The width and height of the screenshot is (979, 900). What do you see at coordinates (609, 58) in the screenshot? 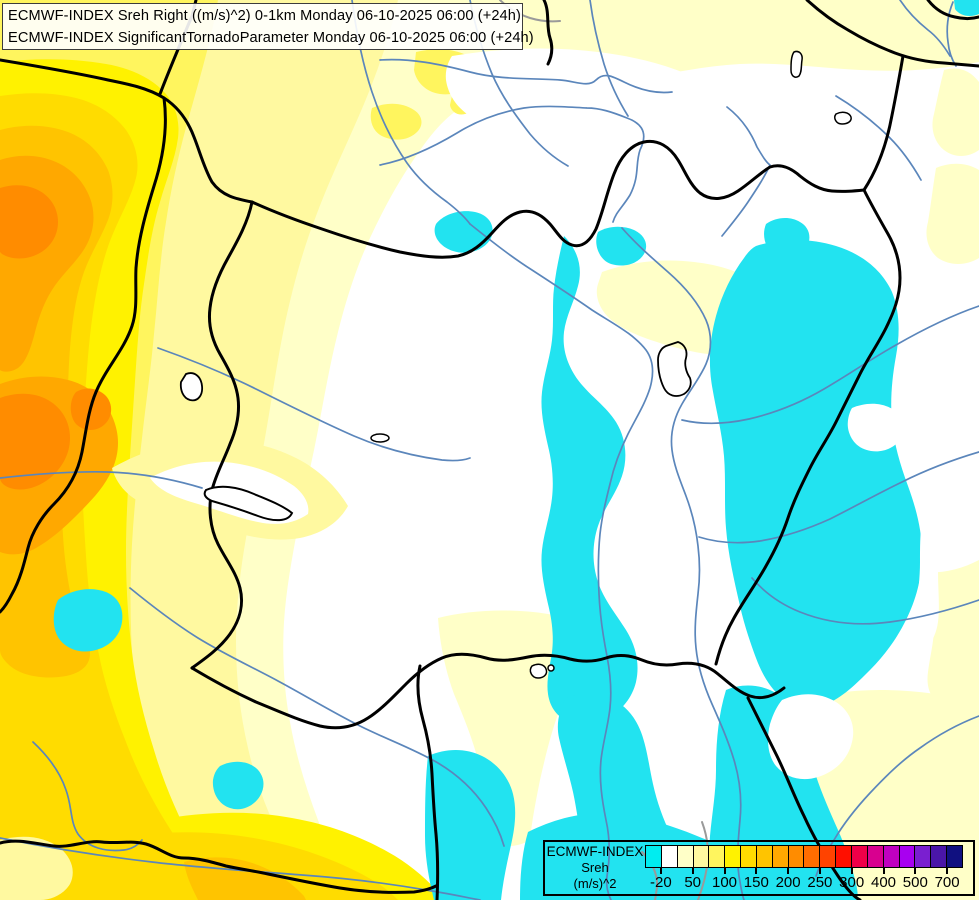
I see `river-hron` at bounding box center [609, 58].